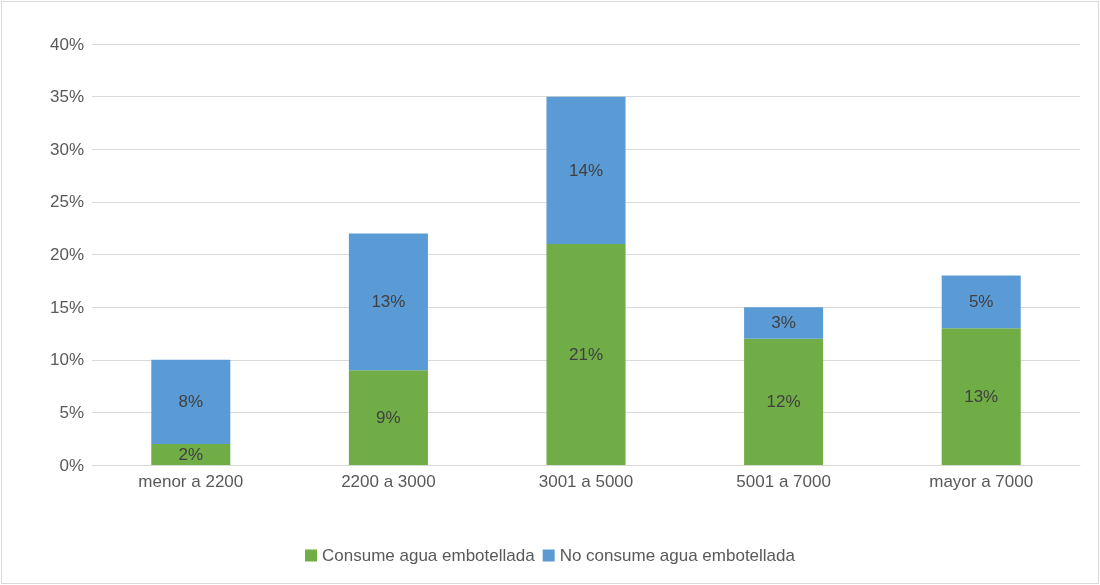  Describe the element at coordinates (66, 97) in the screenshot. I see `y-tick-label: 35%` at that location.